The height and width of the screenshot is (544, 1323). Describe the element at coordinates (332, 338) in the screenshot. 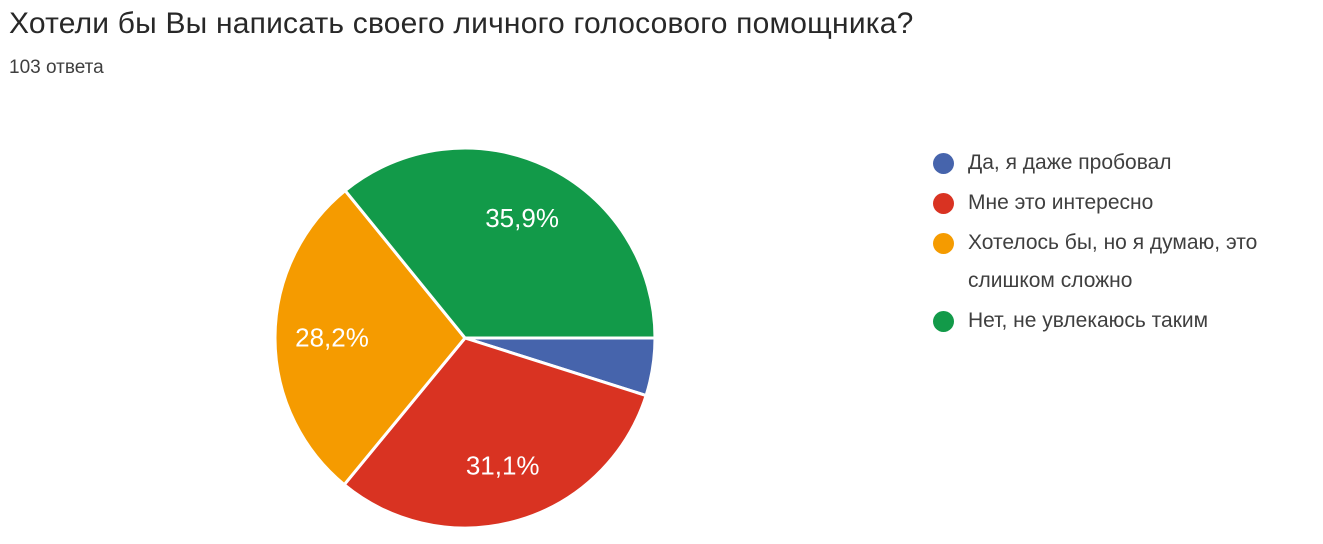

I see `pie-slice-label: 28,2%` at that location.